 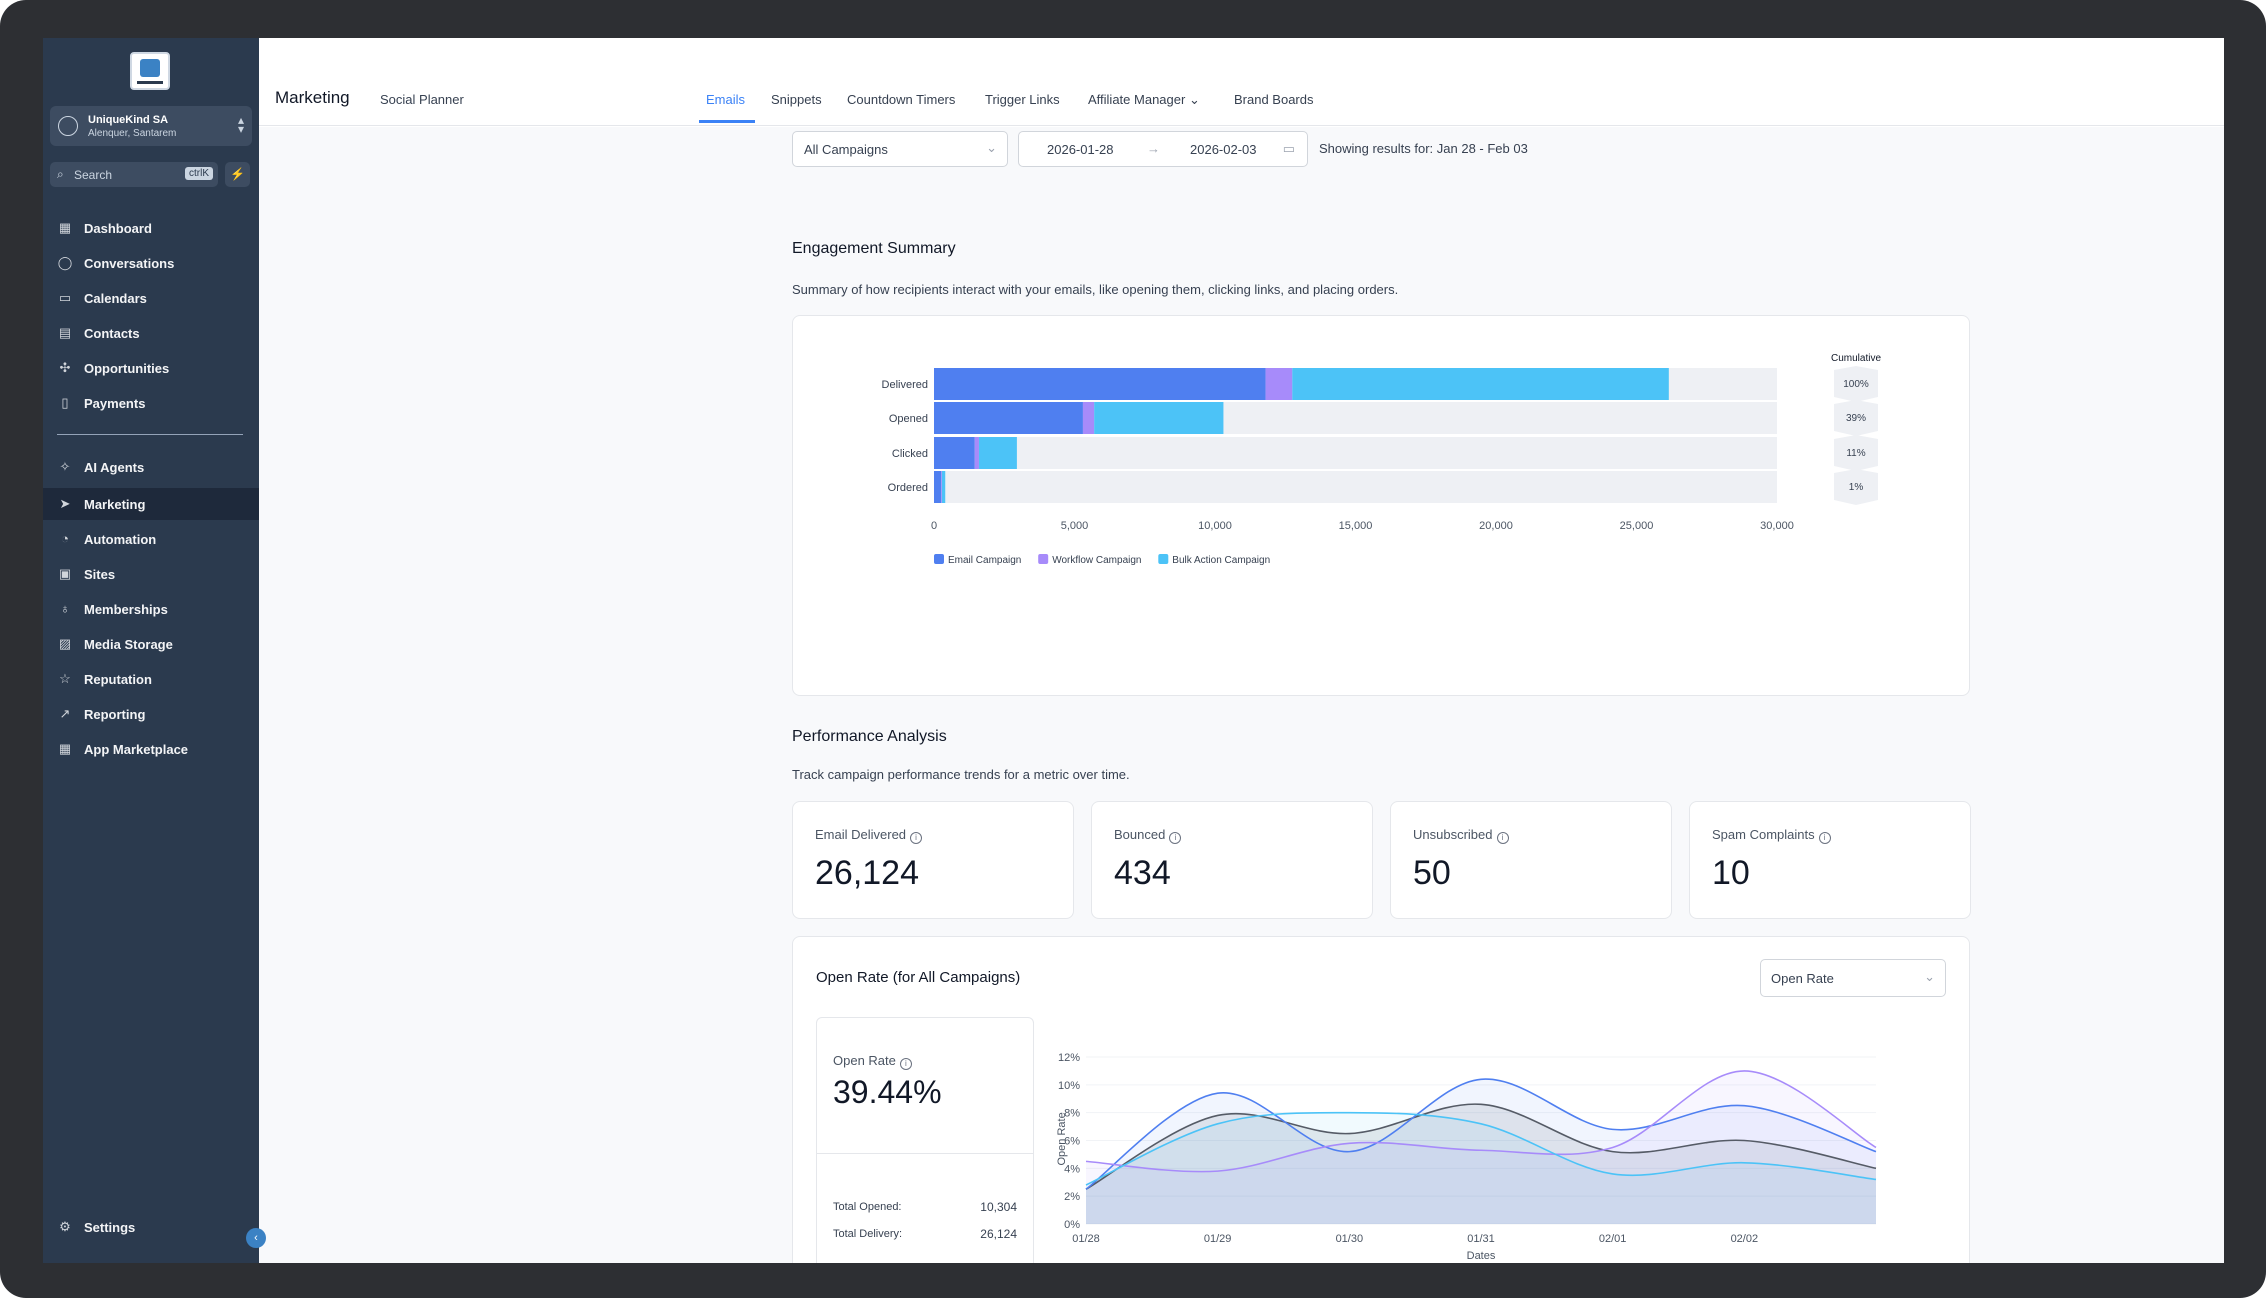 I want to click on metric-label-text: Bounced, so click(x=1140, y=834).